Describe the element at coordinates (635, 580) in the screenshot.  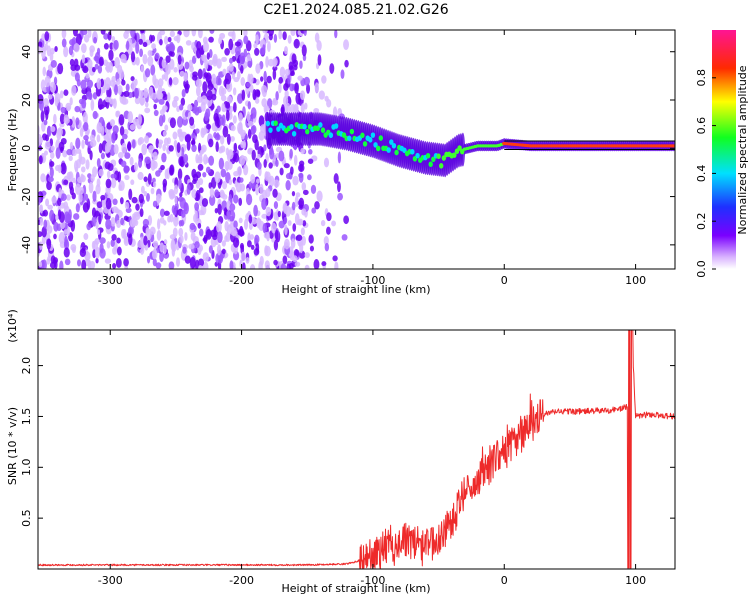
I see `snr-x-tick-label: 100` at that location.